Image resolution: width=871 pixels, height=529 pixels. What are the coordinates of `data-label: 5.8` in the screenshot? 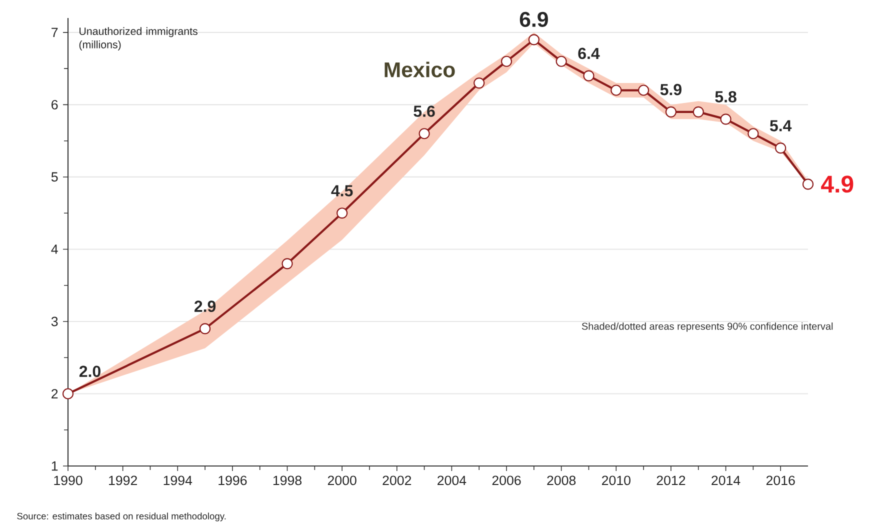 It's located at (725, 96).